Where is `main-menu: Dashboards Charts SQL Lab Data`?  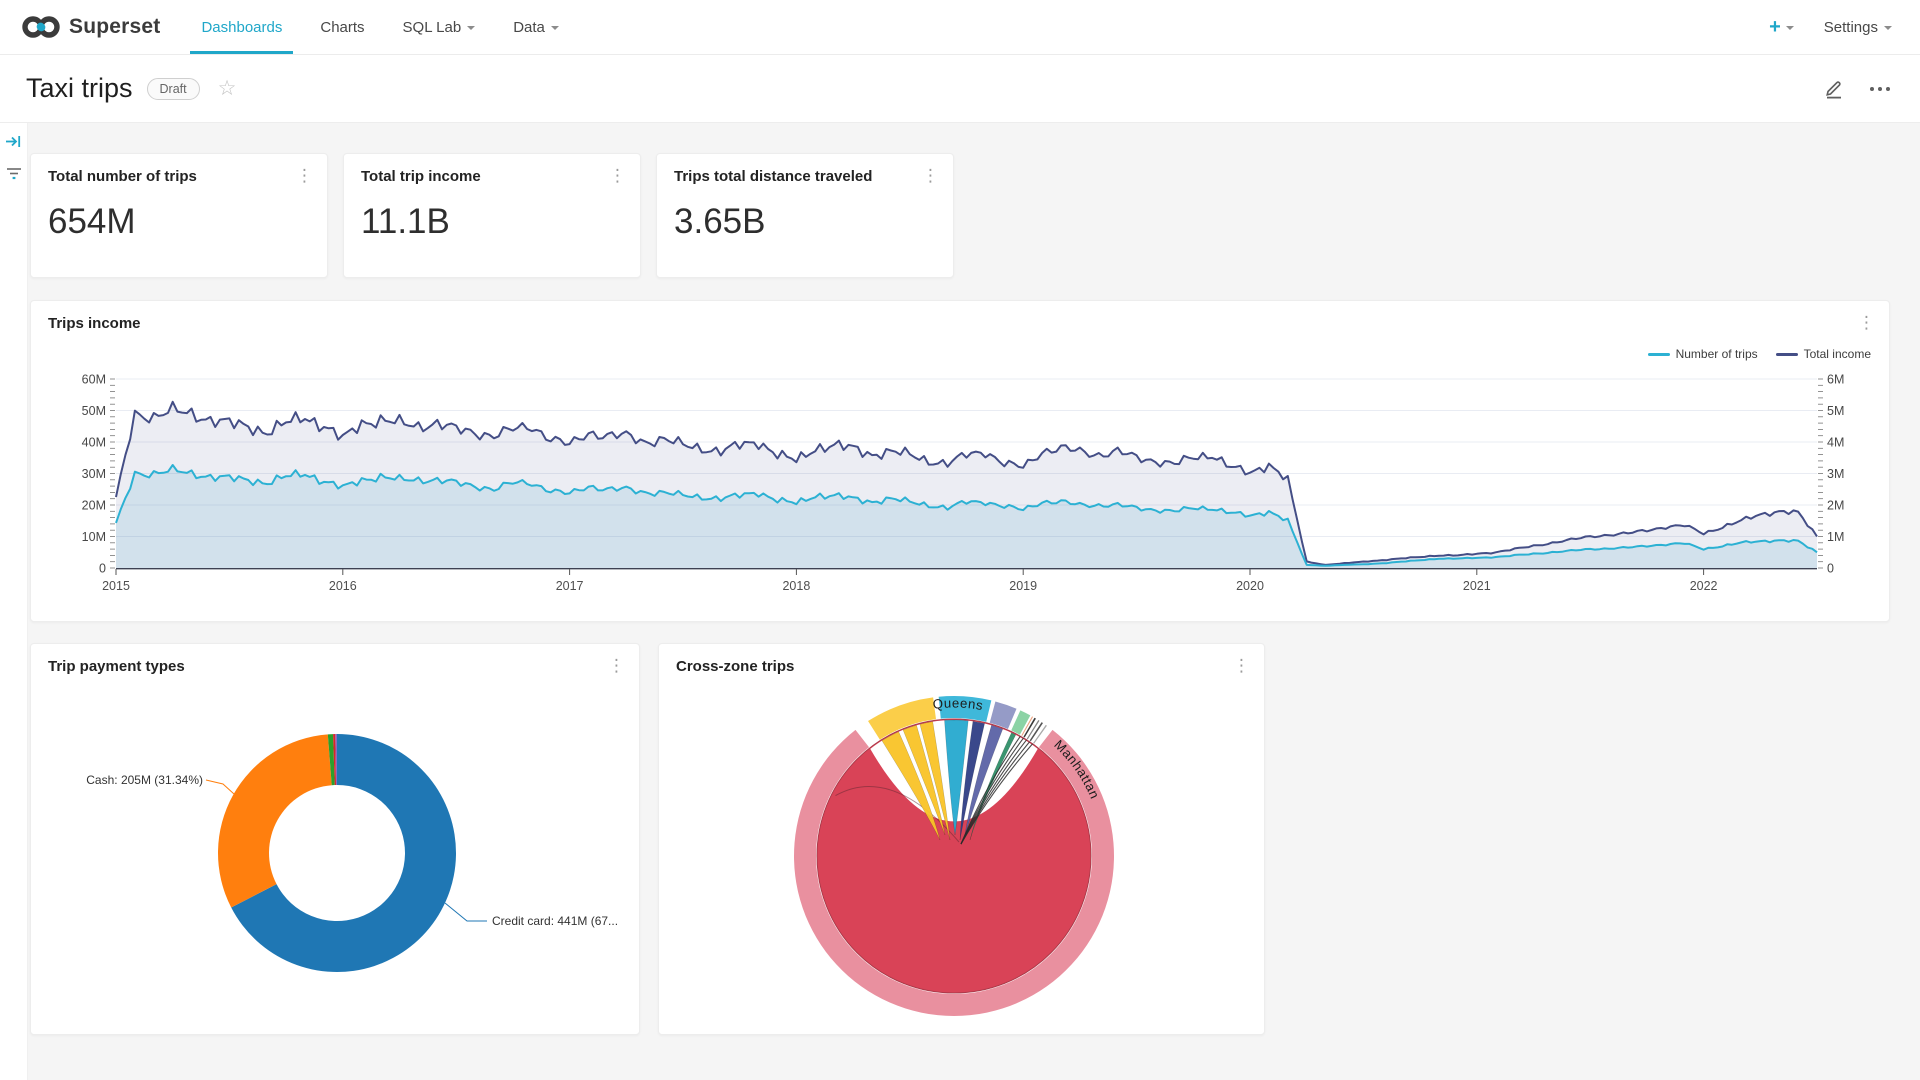
main-menu: Dashboards Charts SQL Lab Data is located at coordinates (379, 27).